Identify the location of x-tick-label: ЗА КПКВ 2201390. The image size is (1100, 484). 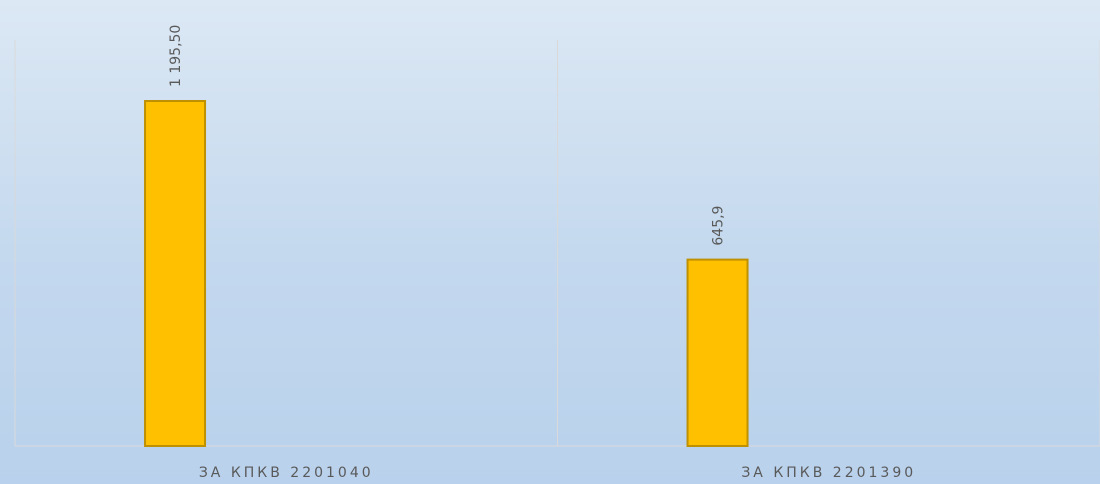
(828, 473).